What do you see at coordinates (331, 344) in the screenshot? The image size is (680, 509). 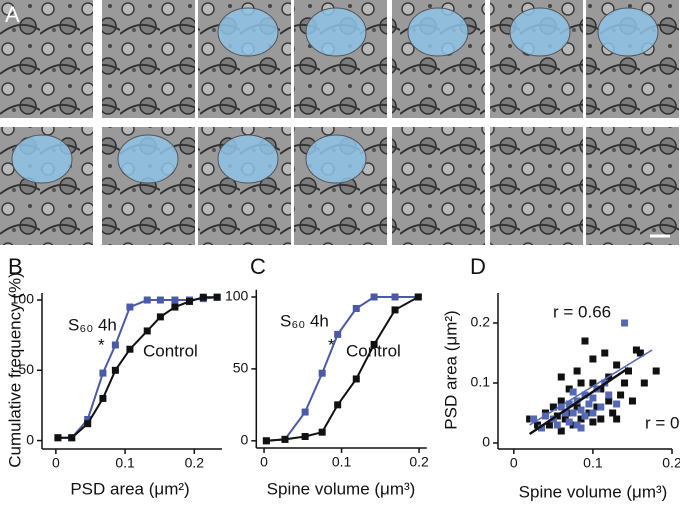 I see `annotation: *` at bounding box center [331, 344].